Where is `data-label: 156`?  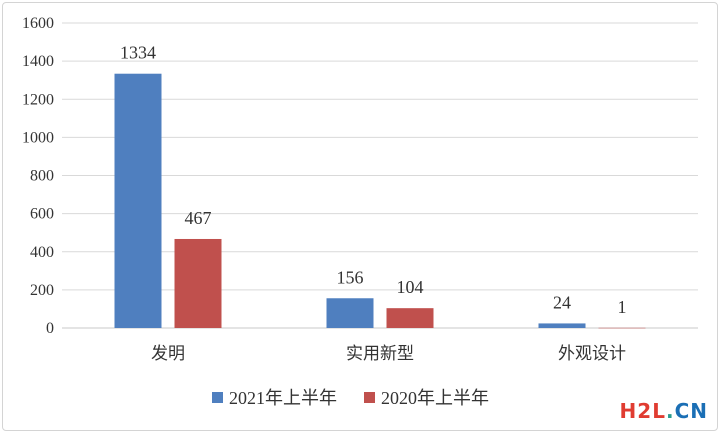
data-label: 156 is located at coordinates (350, 277).